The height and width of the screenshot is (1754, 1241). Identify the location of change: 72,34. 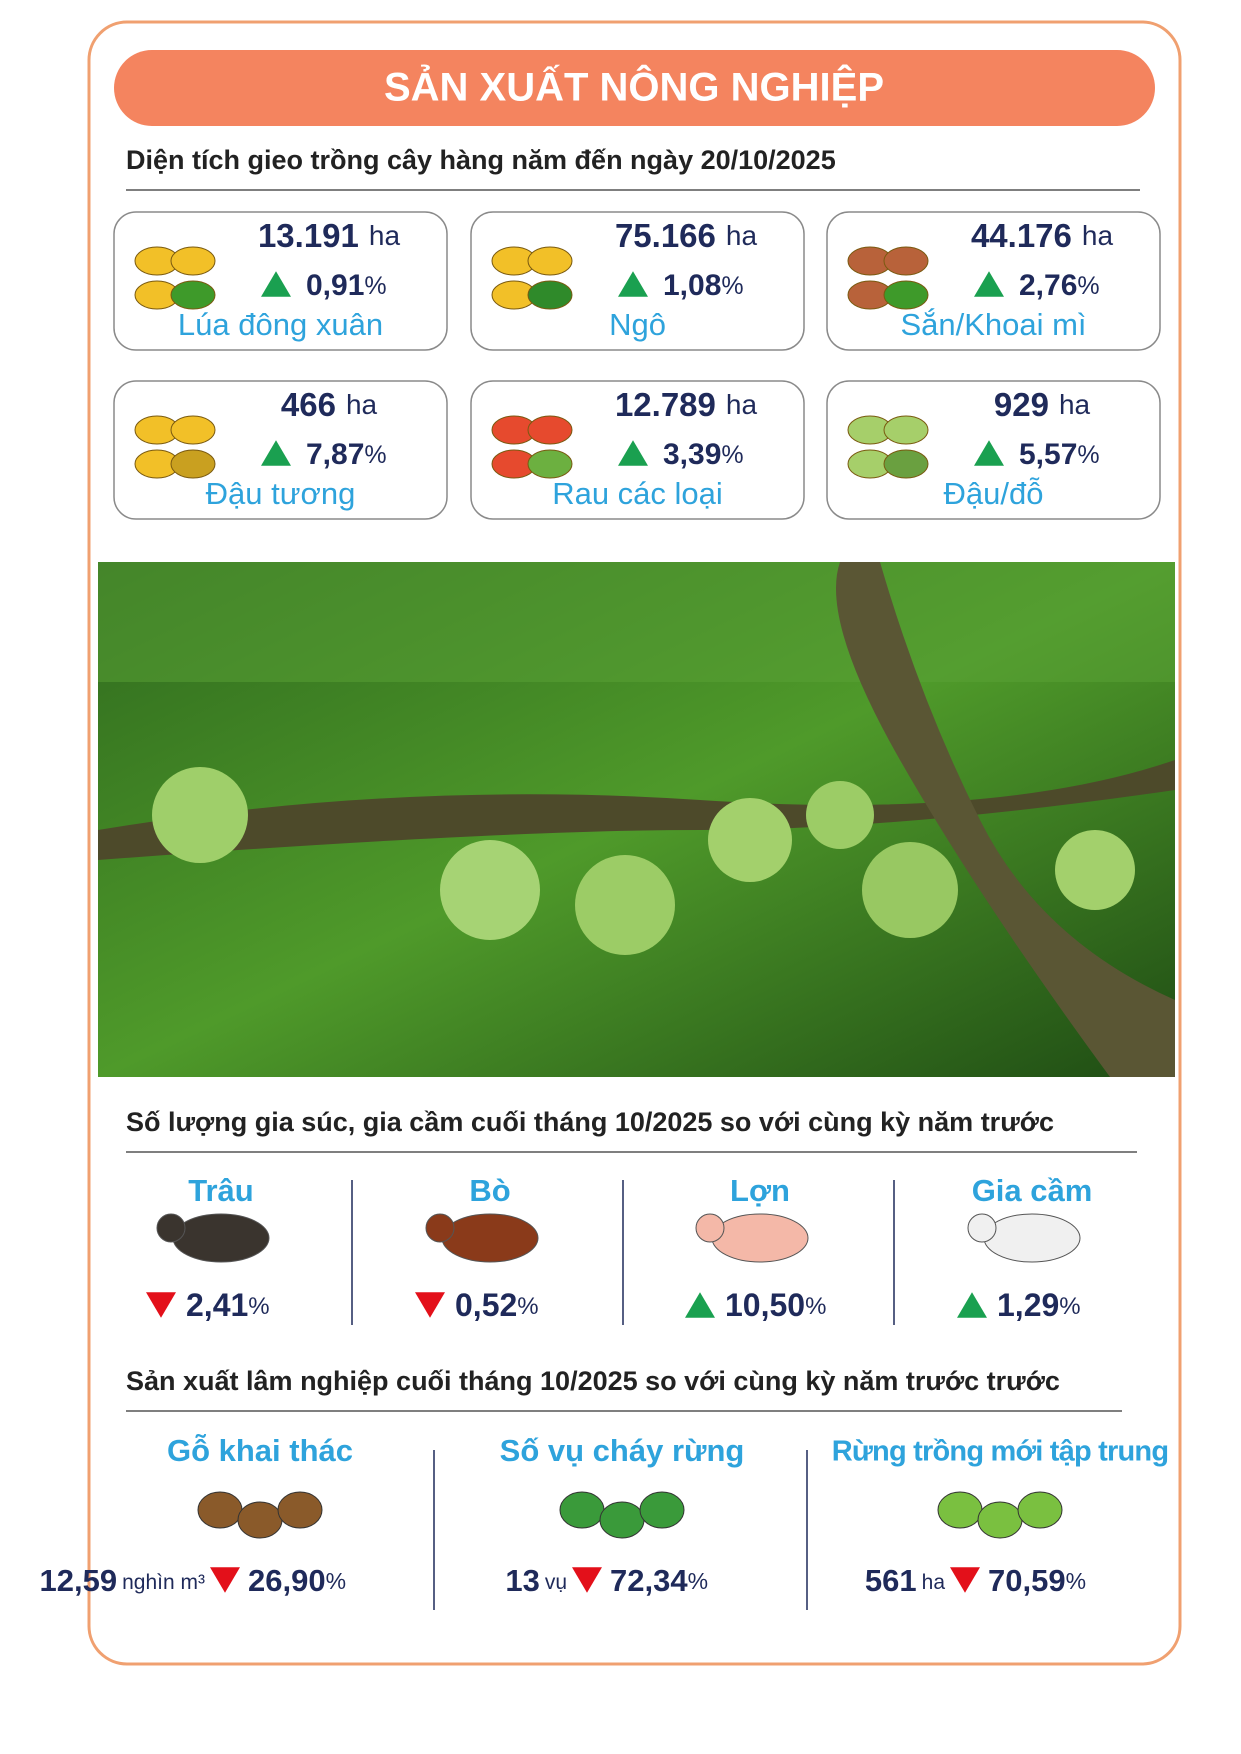
(649, 1580).